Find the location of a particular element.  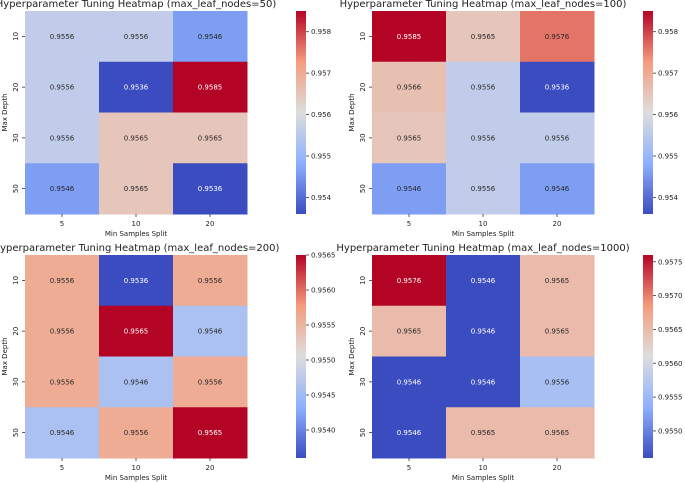

y-tick-label: 20 is located at coordinates (16, 87).